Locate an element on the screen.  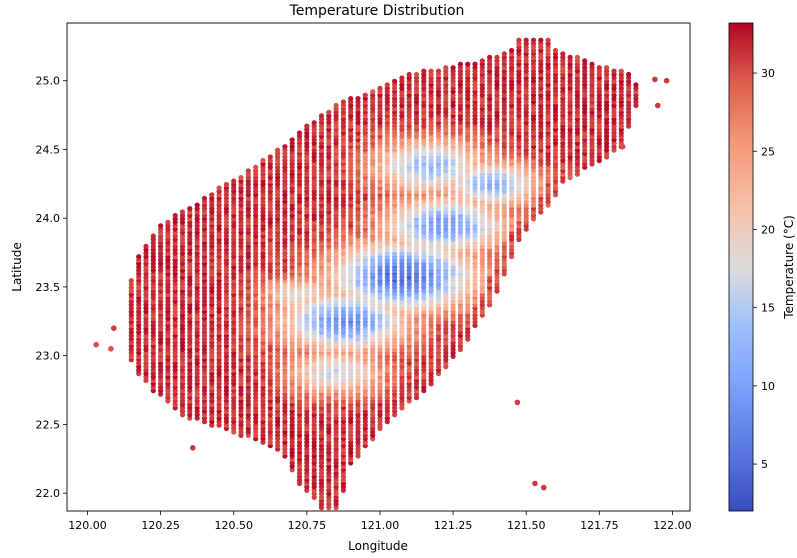
y-tick-label: 22.0 is located at coordinates (48, 493).